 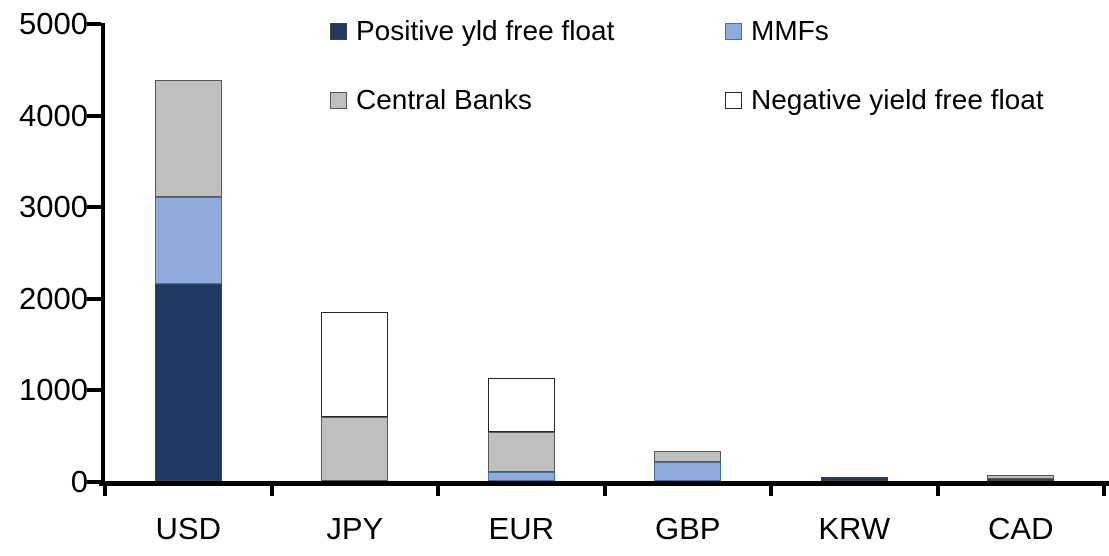 What do you see at coordinates (444, 99) in the screenshot?
I see `legend-label: Central Banks` at bounding box center [444, 99].